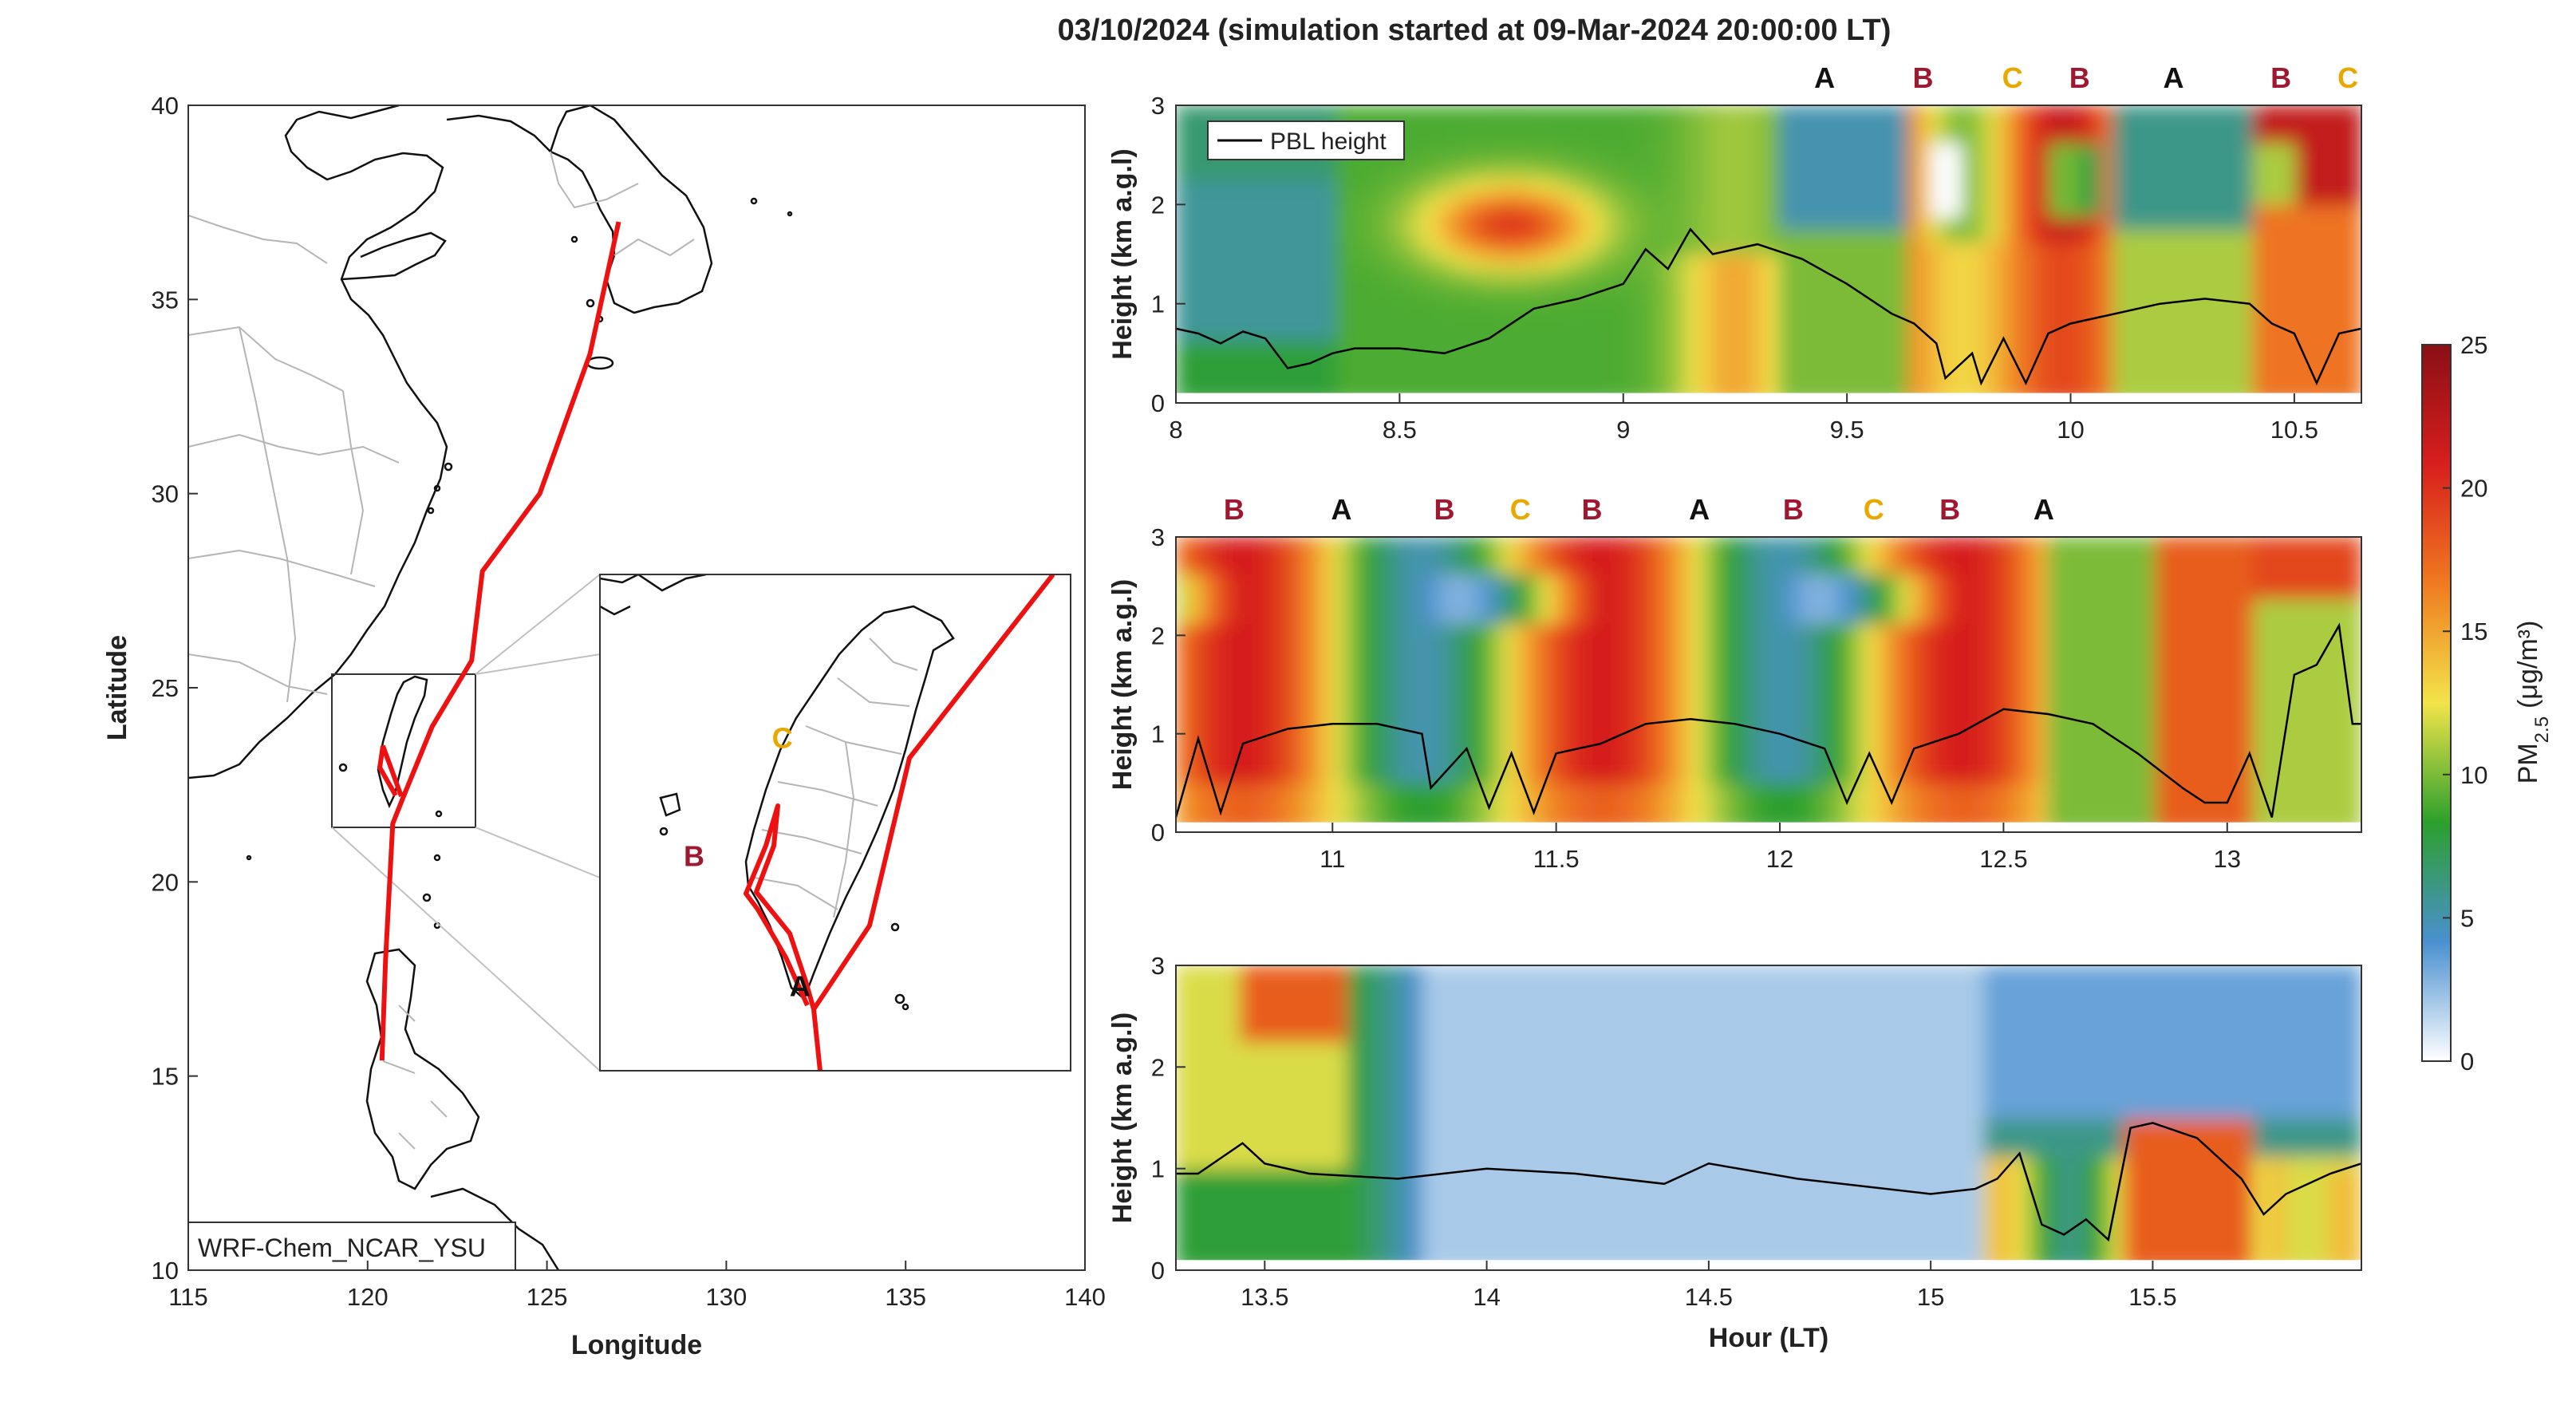  I want to click on colorbar-tick-label: 0, so click(2467, 1062).